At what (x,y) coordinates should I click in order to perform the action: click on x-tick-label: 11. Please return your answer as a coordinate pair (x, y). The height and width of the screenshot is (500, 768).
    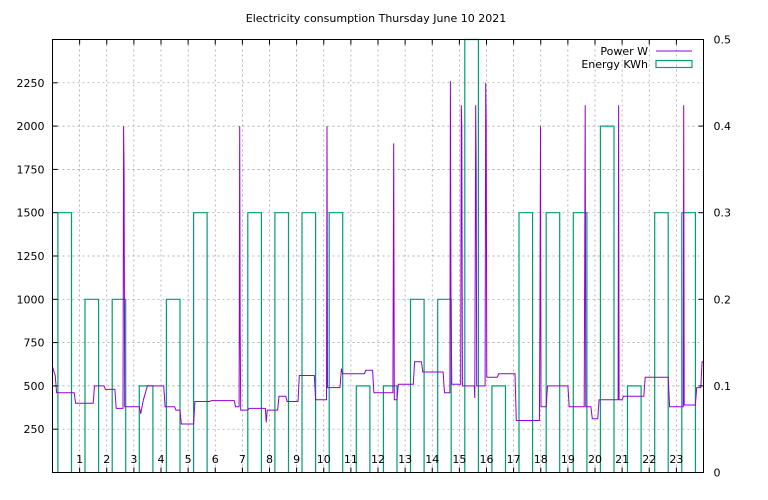
    Looking at the image, I should click on (351, 459).